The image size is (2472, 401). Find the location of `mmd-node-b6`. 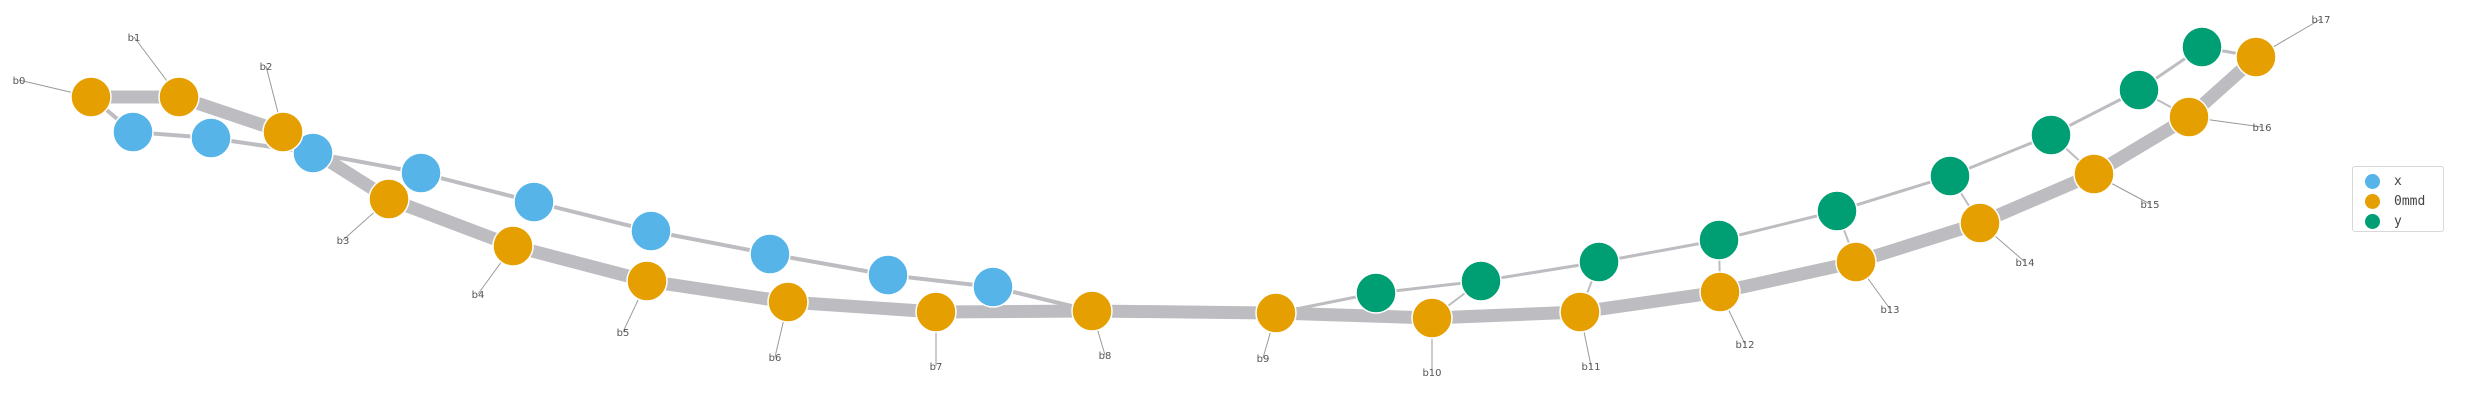

mmd-node-b6 is located at coordinates (788, 302).